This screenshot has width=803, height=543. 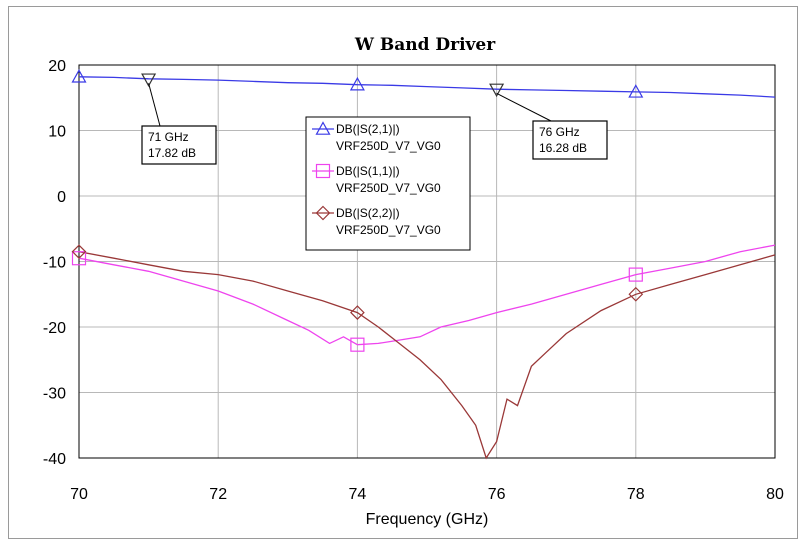 I want to click on y-tick-label: -10, so click(x=54, y=263).